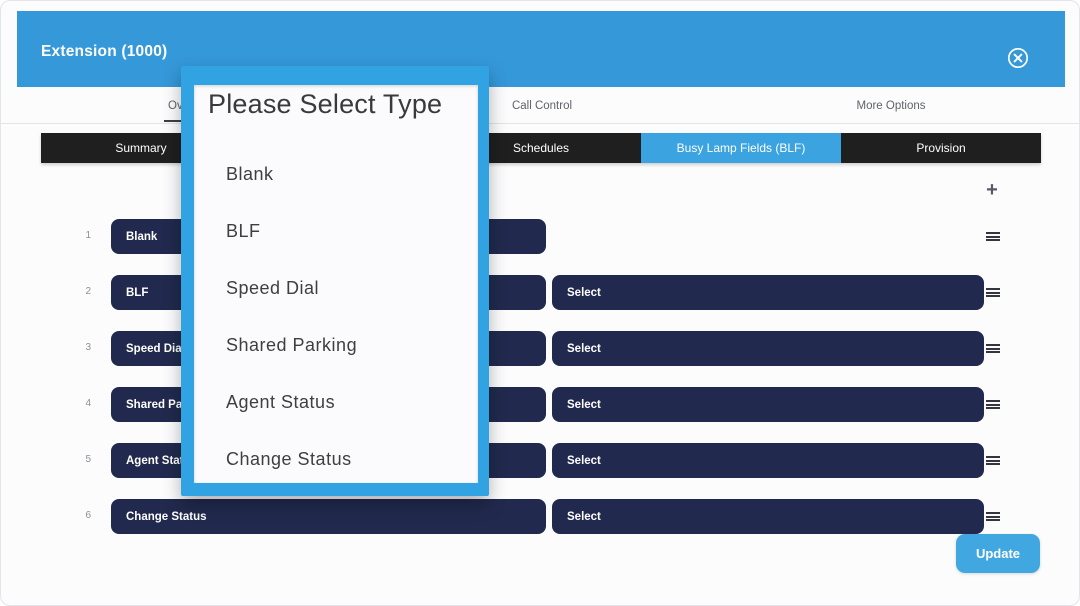  I want to click on subtab-busy-lamp-fields-label: Busy Lamp Fields (BLF), so click(741, 148).